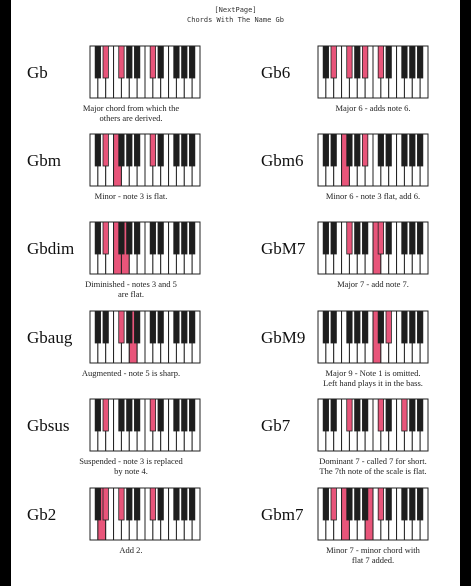  I want to click on chord-name: Gbm, so click(44, 160).